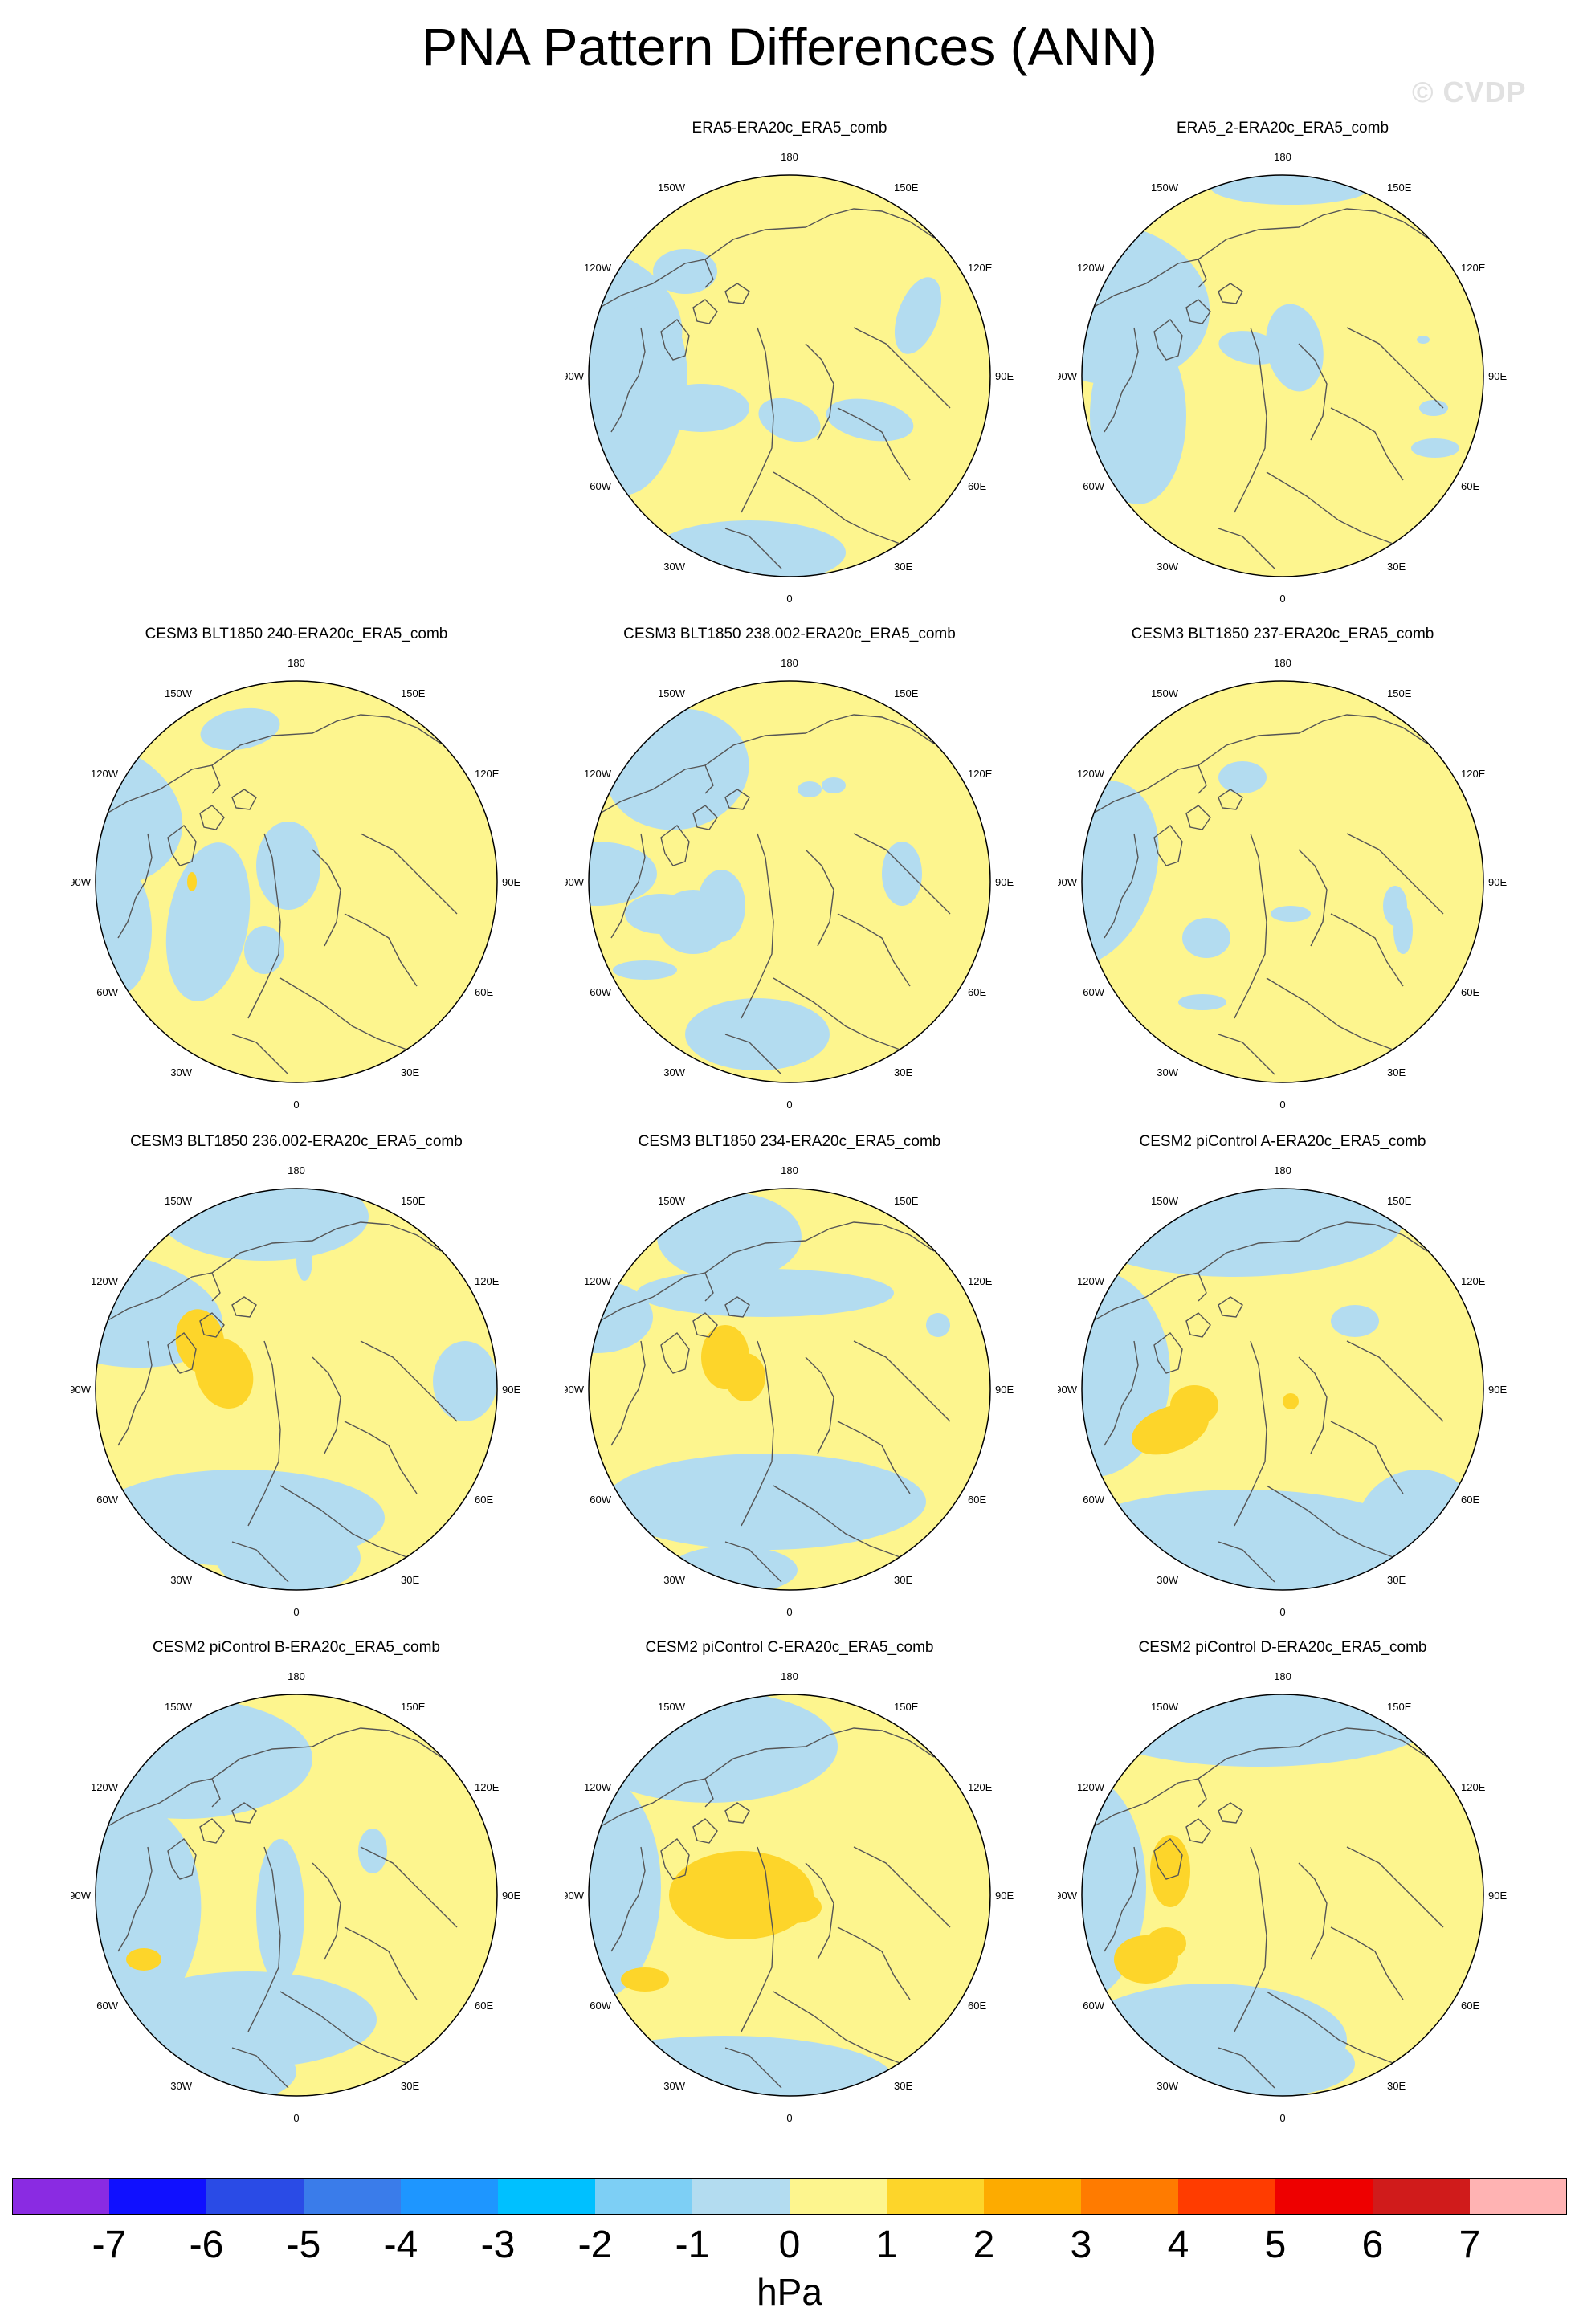  I want to click on panel-title-5: CESM3 BLT1850 237-ERA20c_ERA5_comb, so click(1282, 634).